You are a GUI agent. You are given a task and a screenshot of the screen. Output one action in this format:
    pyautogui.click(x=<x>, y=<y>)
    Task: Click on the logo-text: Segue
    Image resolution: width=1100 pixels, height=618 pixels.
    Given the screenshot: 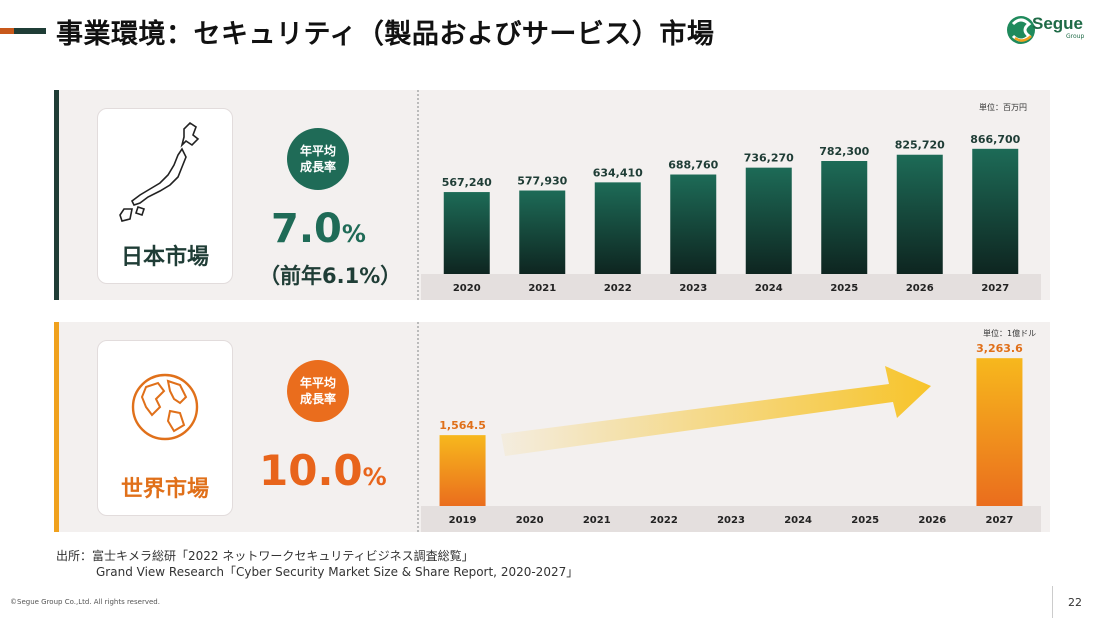 What is the action you would take?
    pyautogui.click(x=1058, y=23)
    